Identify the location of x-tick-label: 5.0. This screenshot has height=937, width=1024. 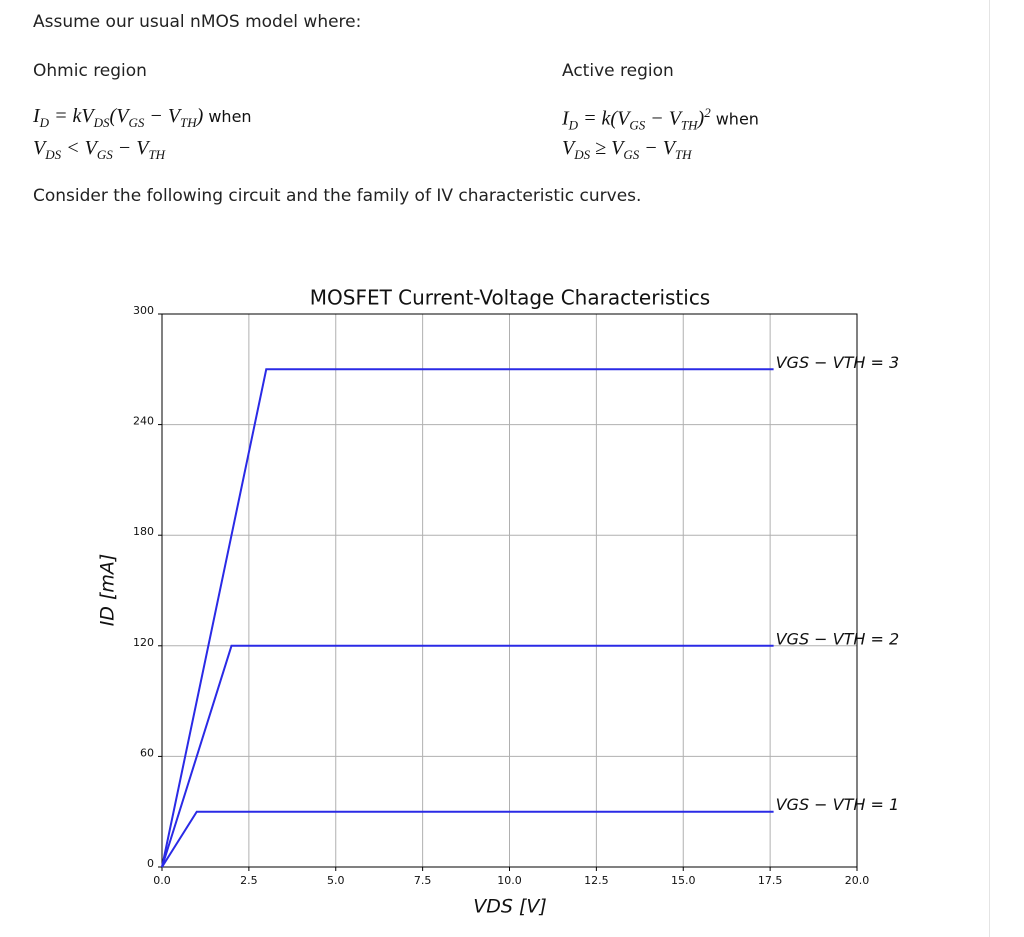
(336, 880).